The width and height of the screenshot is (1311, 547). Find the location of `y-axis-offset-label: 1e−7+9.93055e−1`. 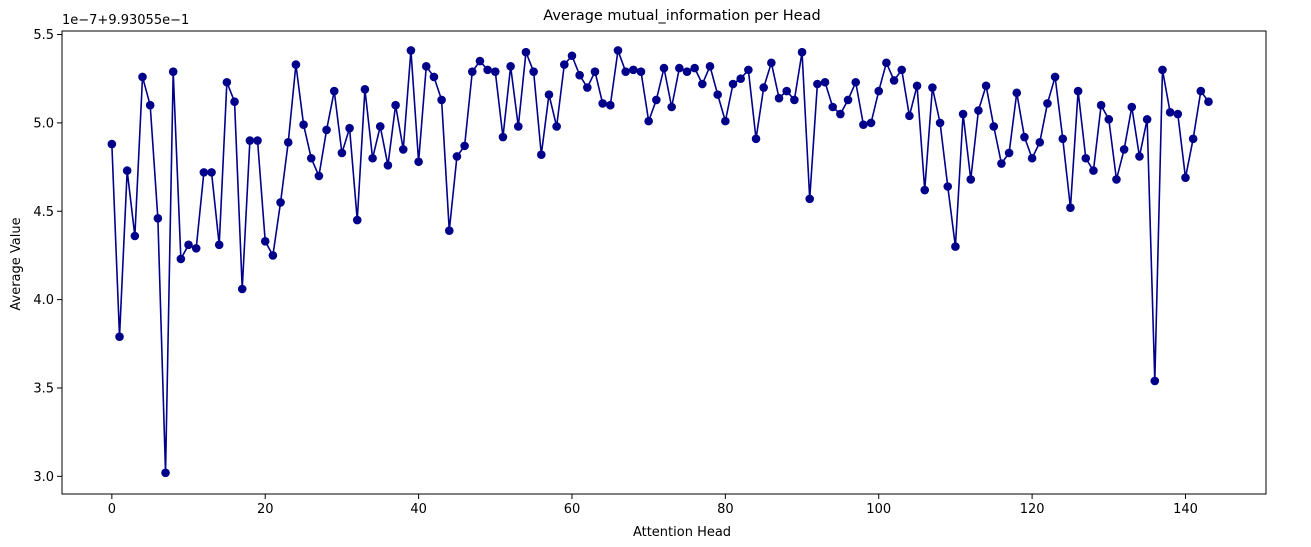

y-axis-offset-label: 1e−7+9.93055e−1 is located at coordinates (125, 20).